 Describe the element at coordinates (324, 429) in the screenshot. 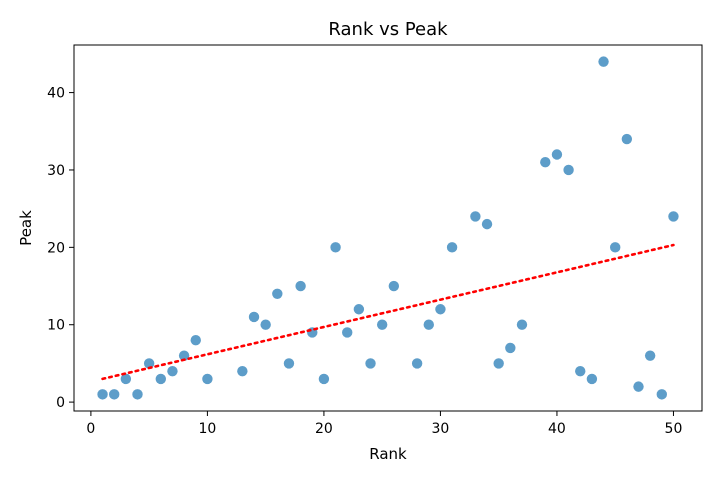

I see `x-tick-label: 20` at that location.